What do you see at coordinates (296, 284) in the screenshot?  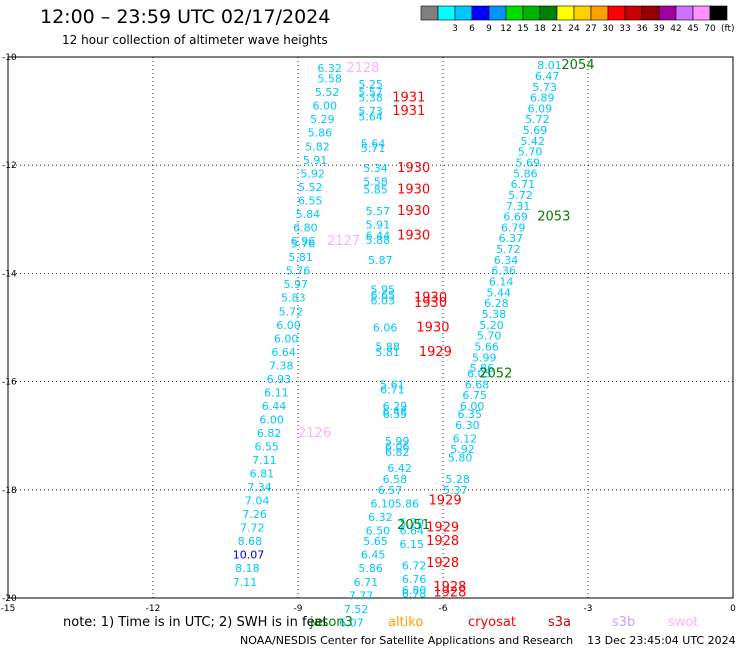 I see `wave-height-label: 5.97` at bounding box center [296, 284].